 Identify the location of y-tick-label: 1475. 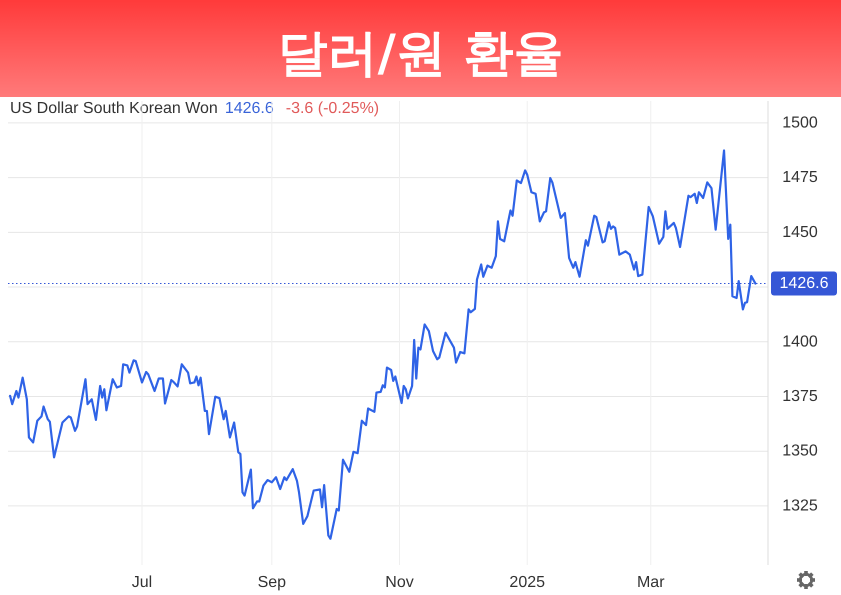
(800, 177).